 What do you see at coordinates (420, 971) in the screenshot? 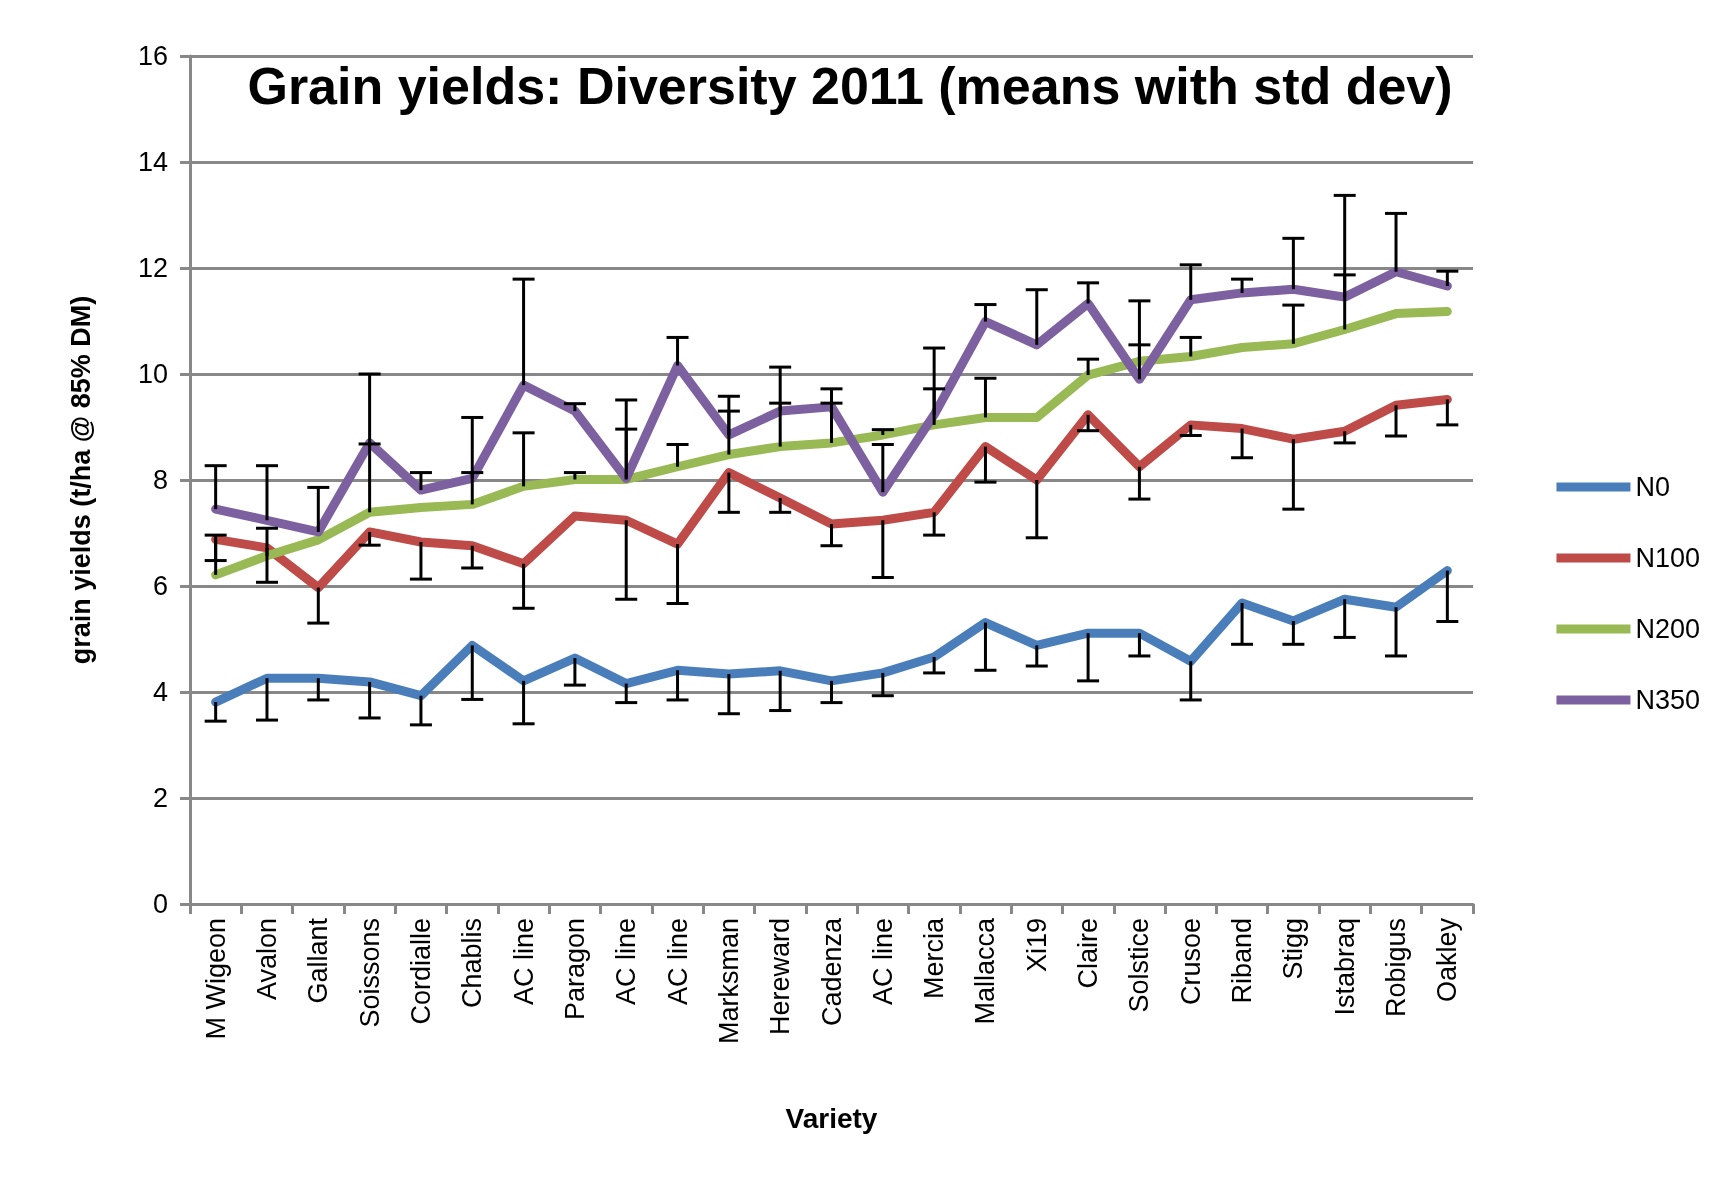
I see `x-tick-label: Cordialle` at bounding box center [420, 971].